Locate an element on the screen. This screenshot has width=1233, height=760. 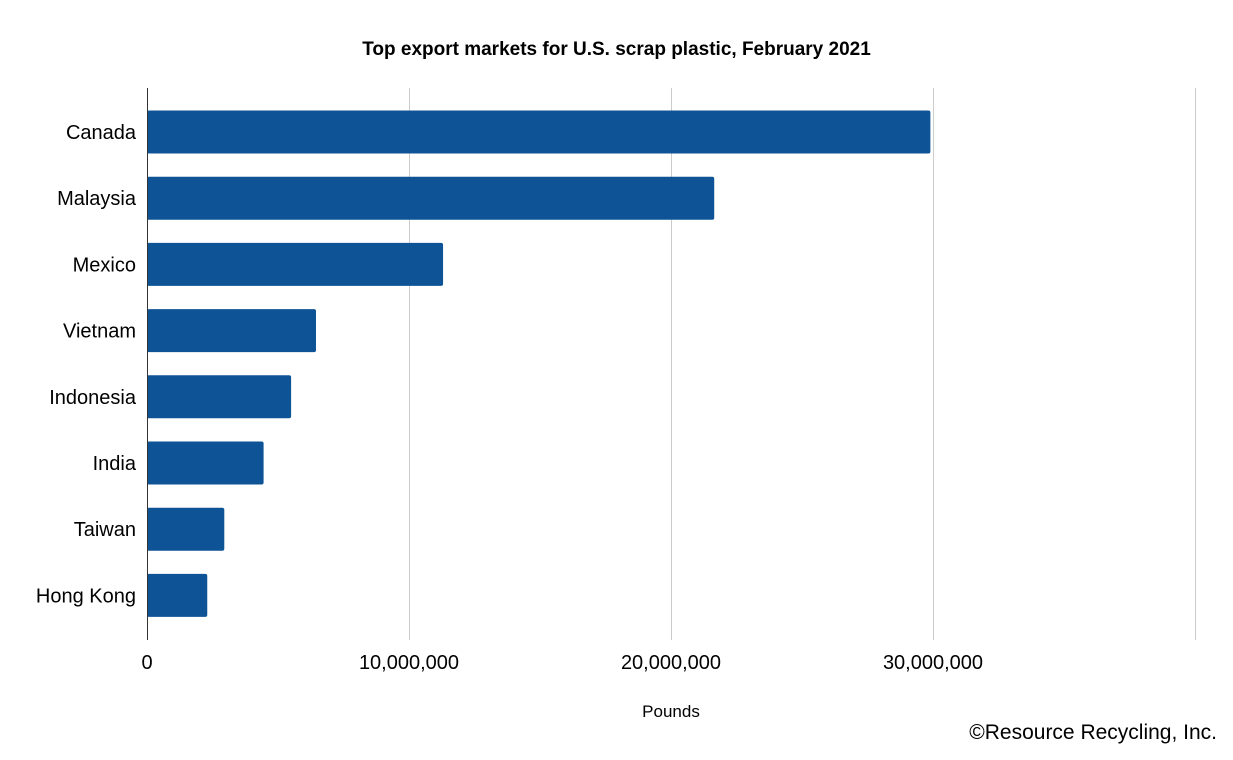
x-axis-label: Pounds is located at coordinates (671, 711).